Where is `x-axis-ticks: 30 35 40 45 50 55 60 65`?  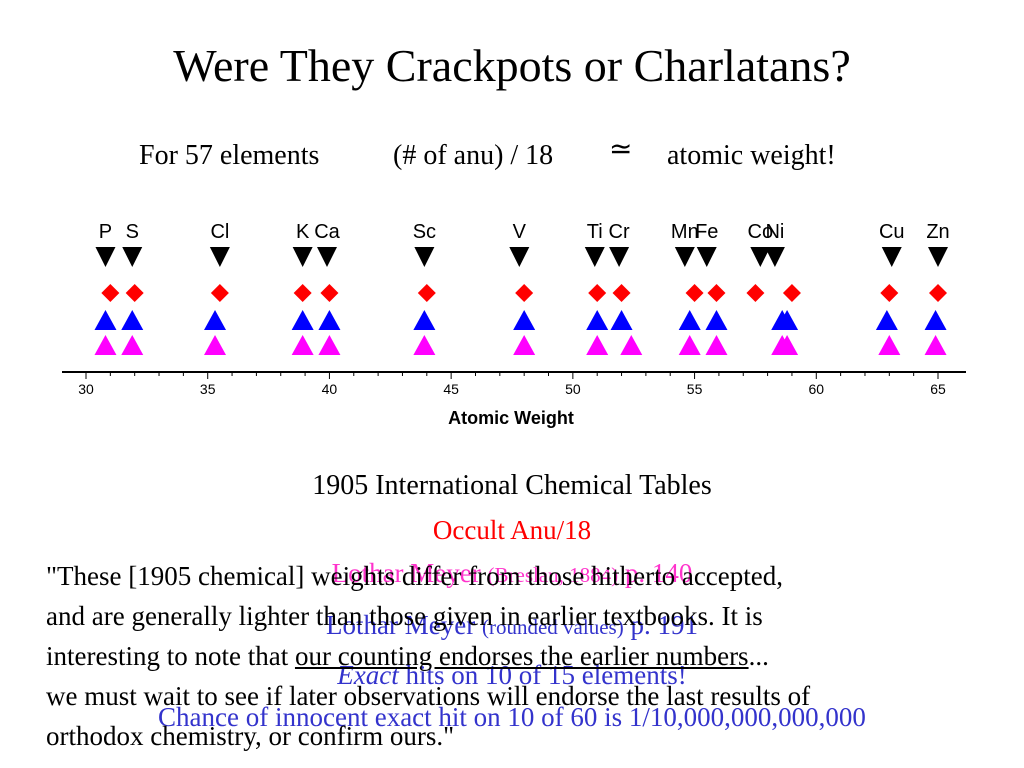 x-axis-ticks: 30 35 40 45 50 55 60 65 is located at coordinates (512, 384).